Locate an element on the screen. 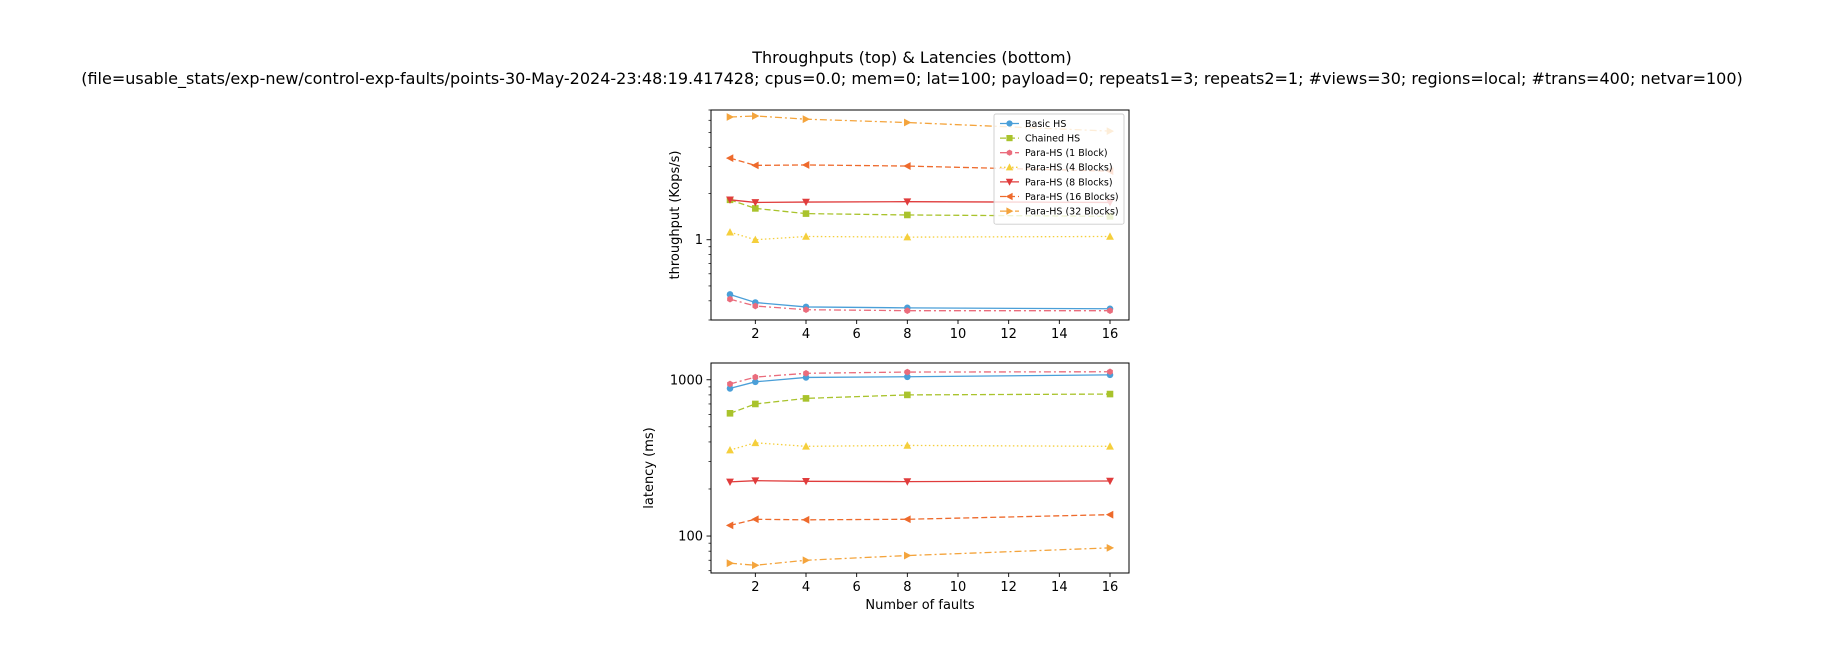 The image size is (1825, 665). para-hs-8-blocks-line is located at coordinates (920, 481).